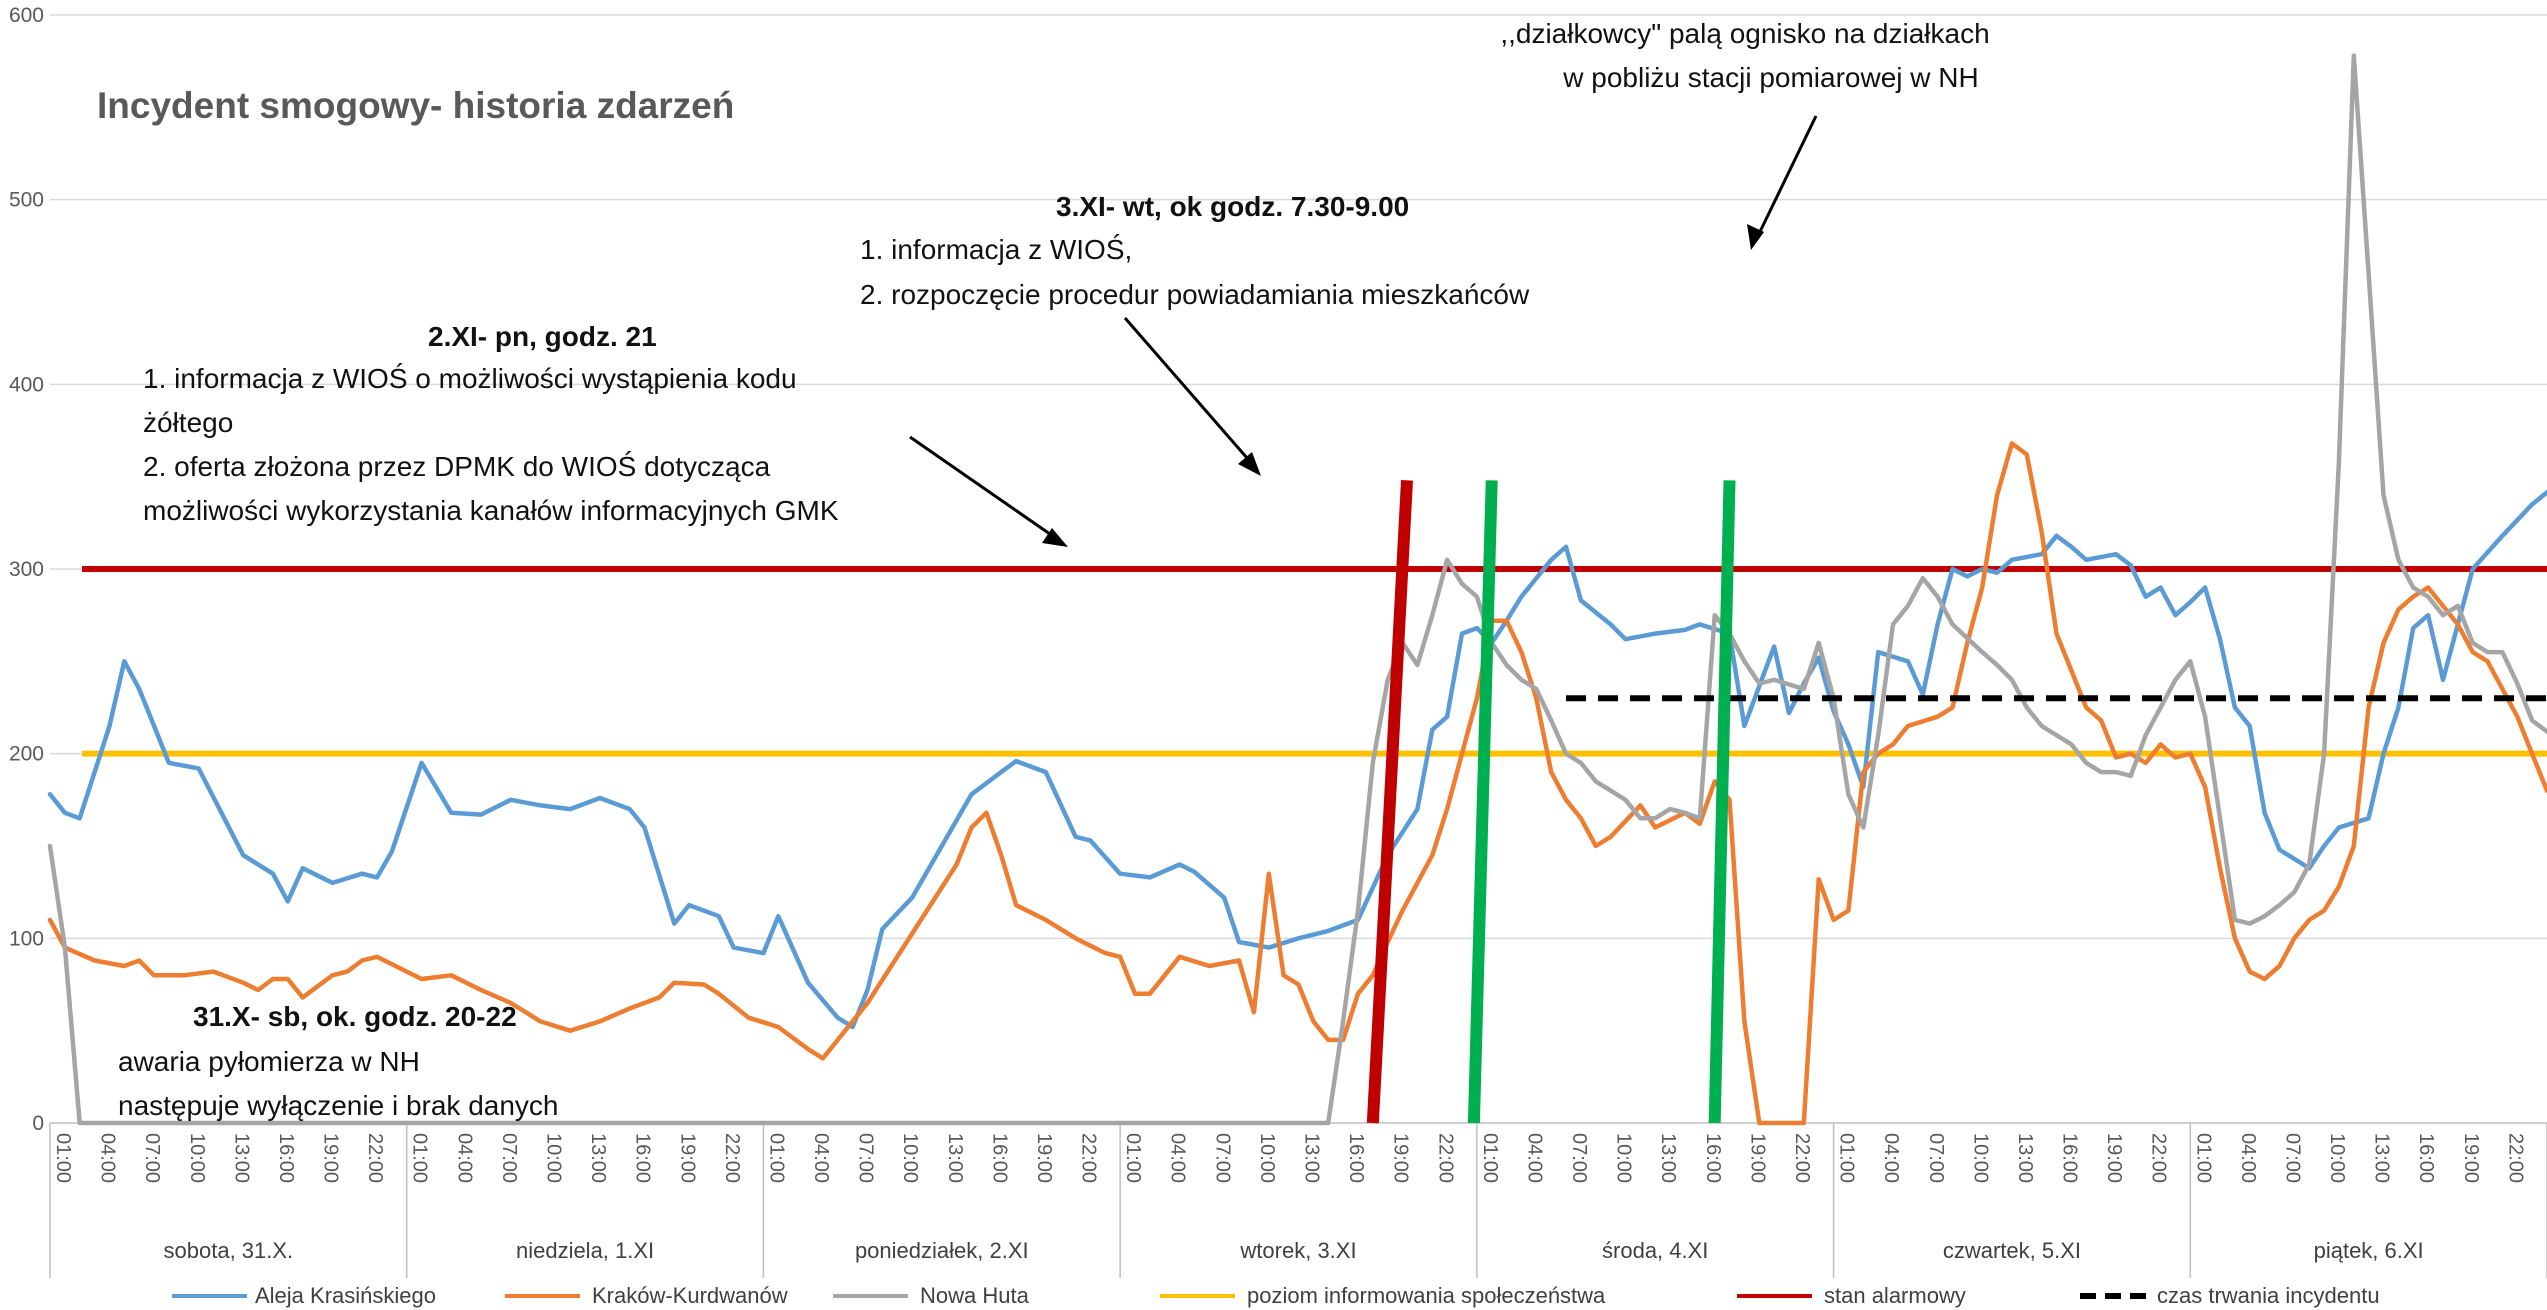  What do you see at coordinates (2369, 1250) in the screenshot?
I see `day-label: piątek, 6.XI` at bounding box center [2369, 1250].